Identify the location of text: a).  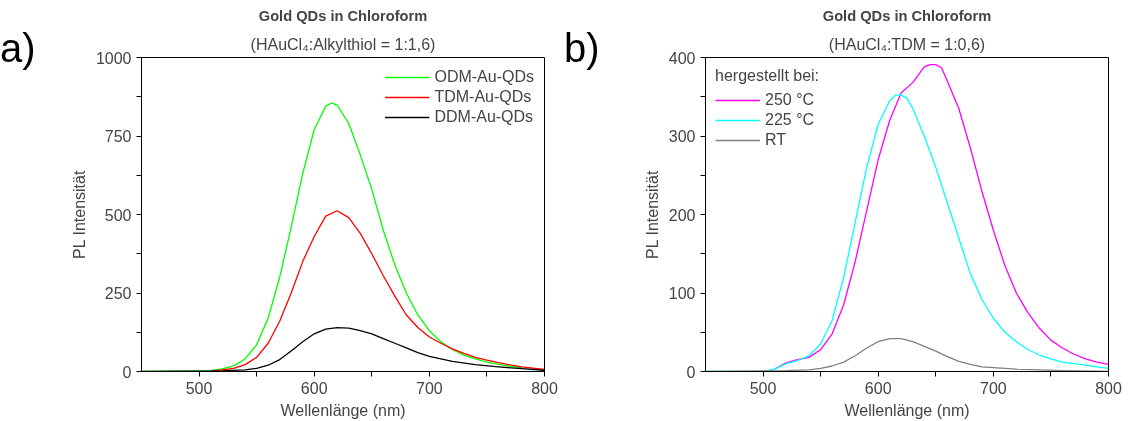
(18, 48).